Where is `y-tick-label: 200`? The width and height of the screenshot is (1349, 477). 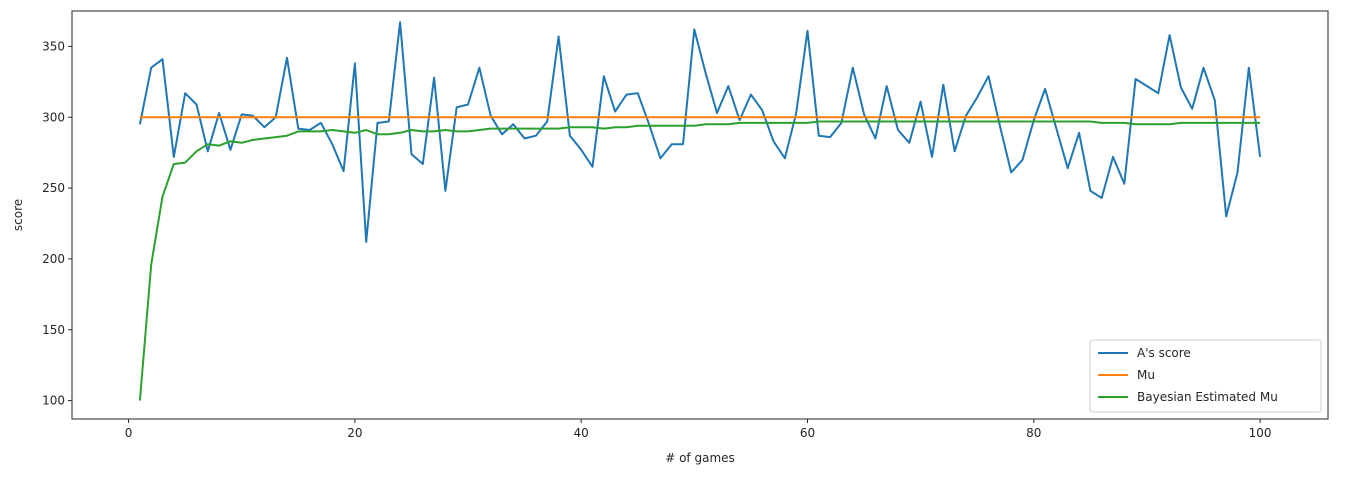
y-tick-label: 200 is located at coordinates (53, 259).